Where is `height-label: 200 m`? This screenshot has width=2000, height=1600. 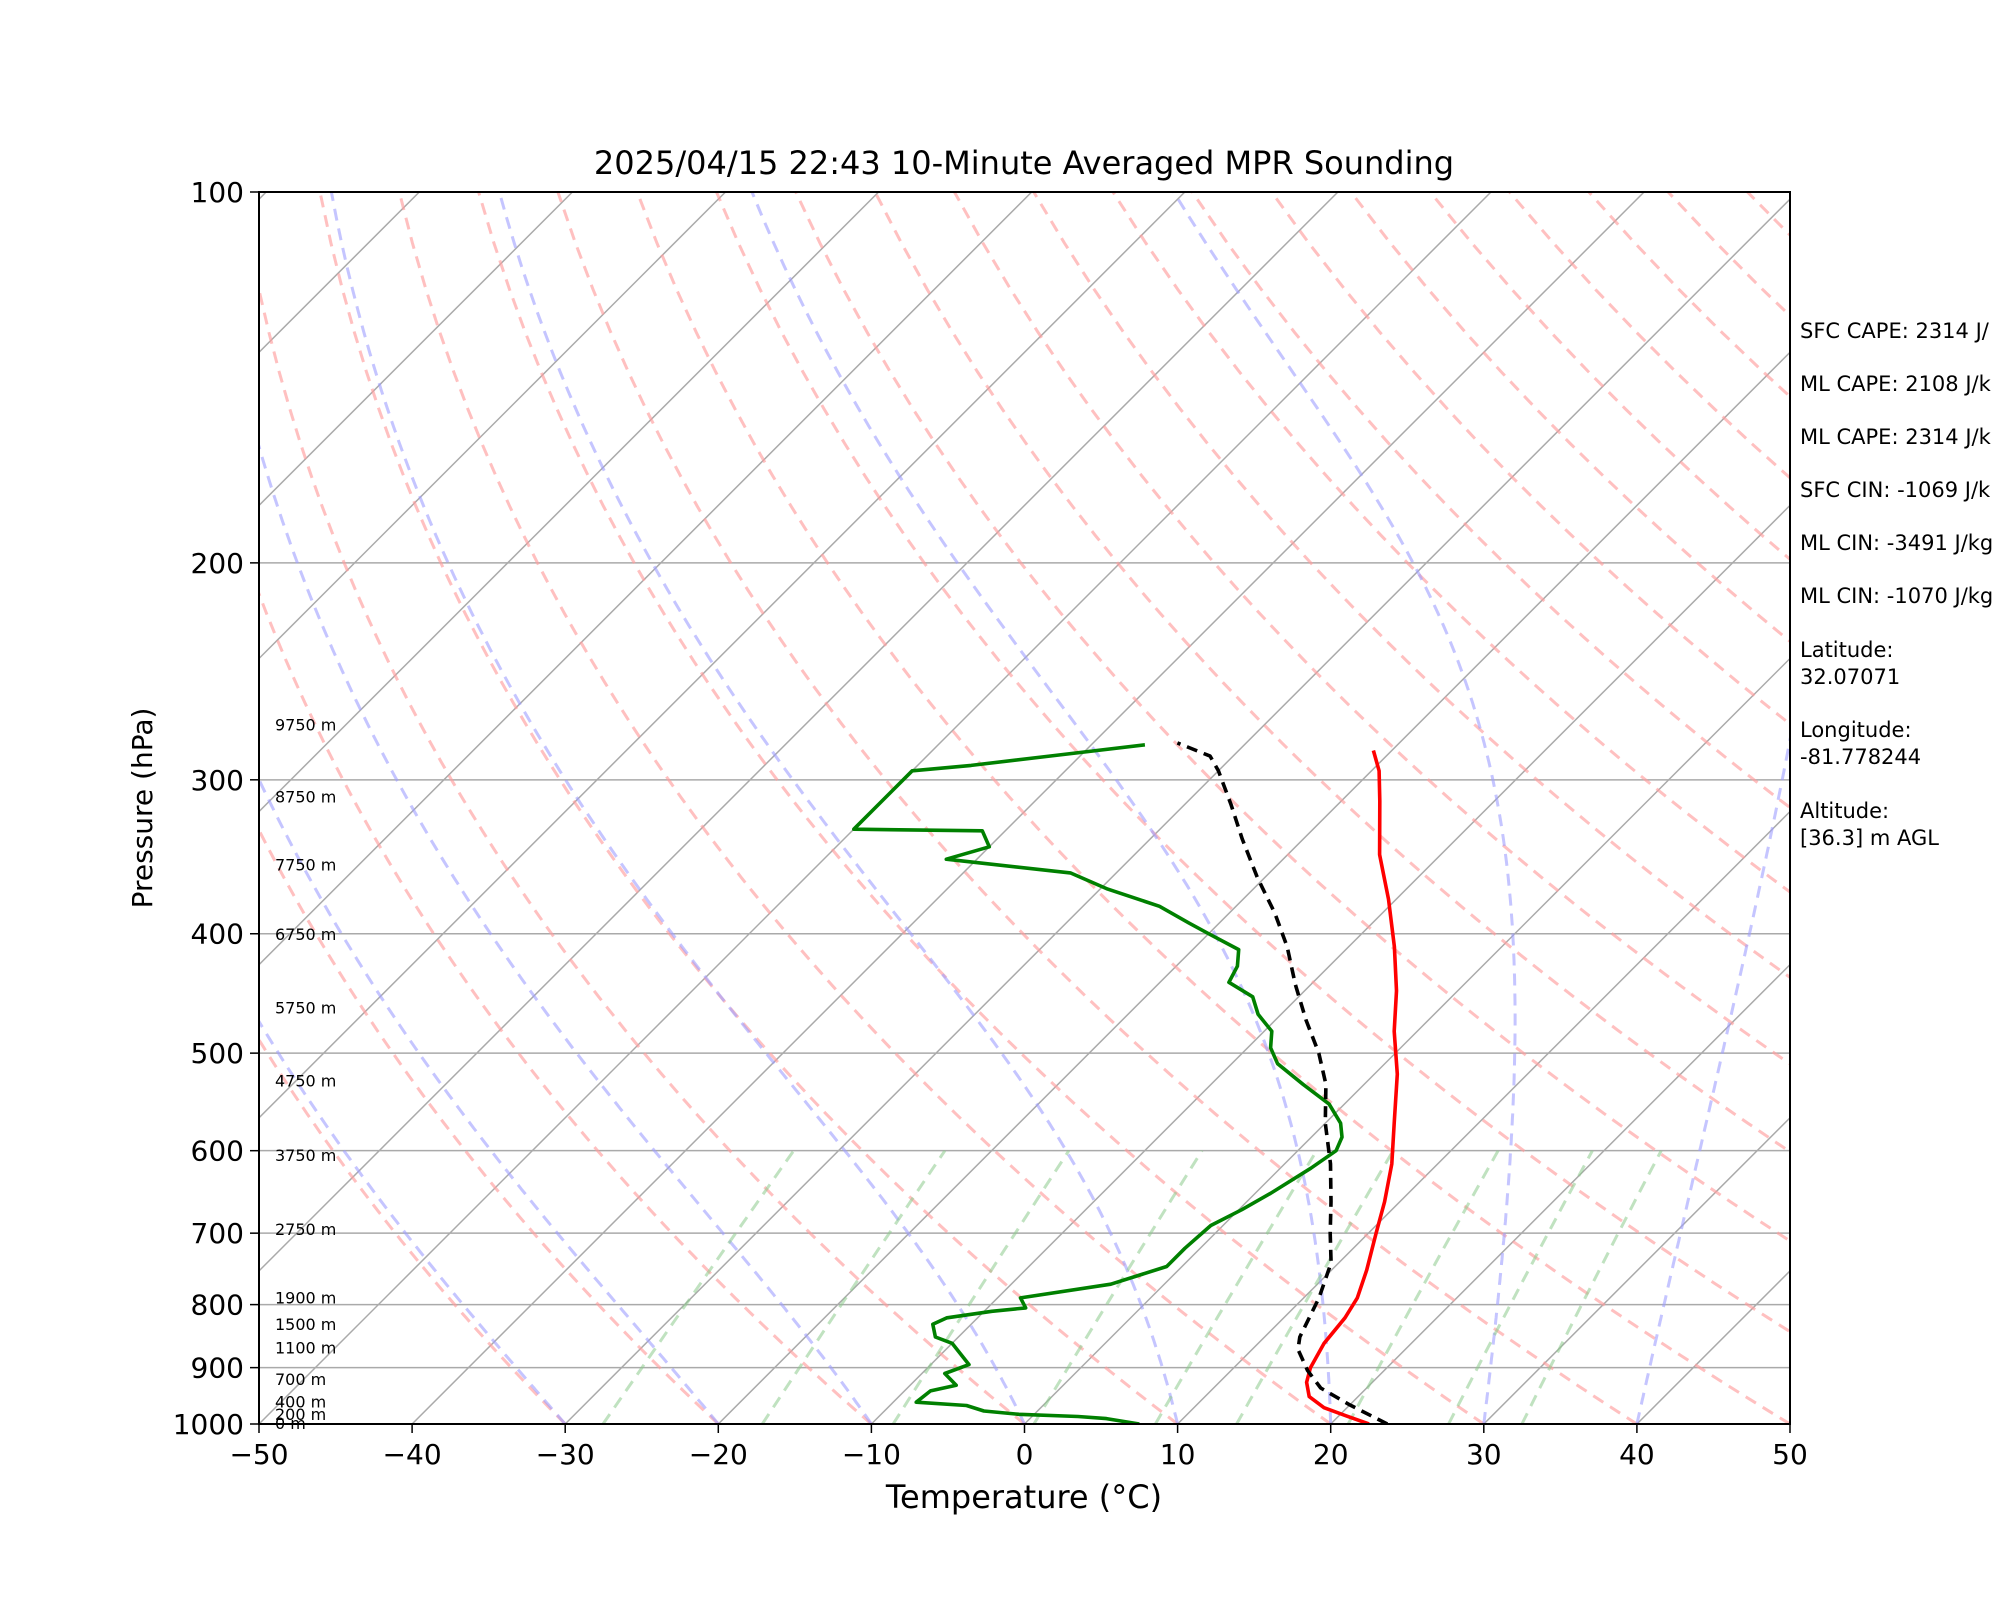
height-label: 200 m is located at coordinates (300, 1414).